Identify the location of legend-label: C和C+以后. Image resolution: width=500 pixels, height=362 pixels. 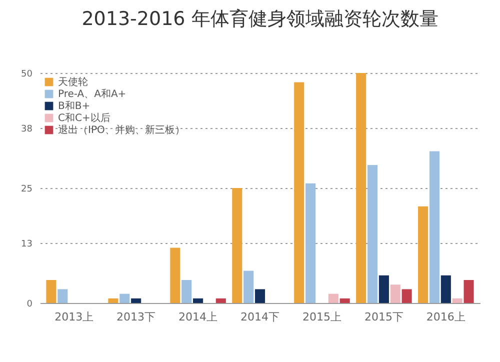
(84, 118).